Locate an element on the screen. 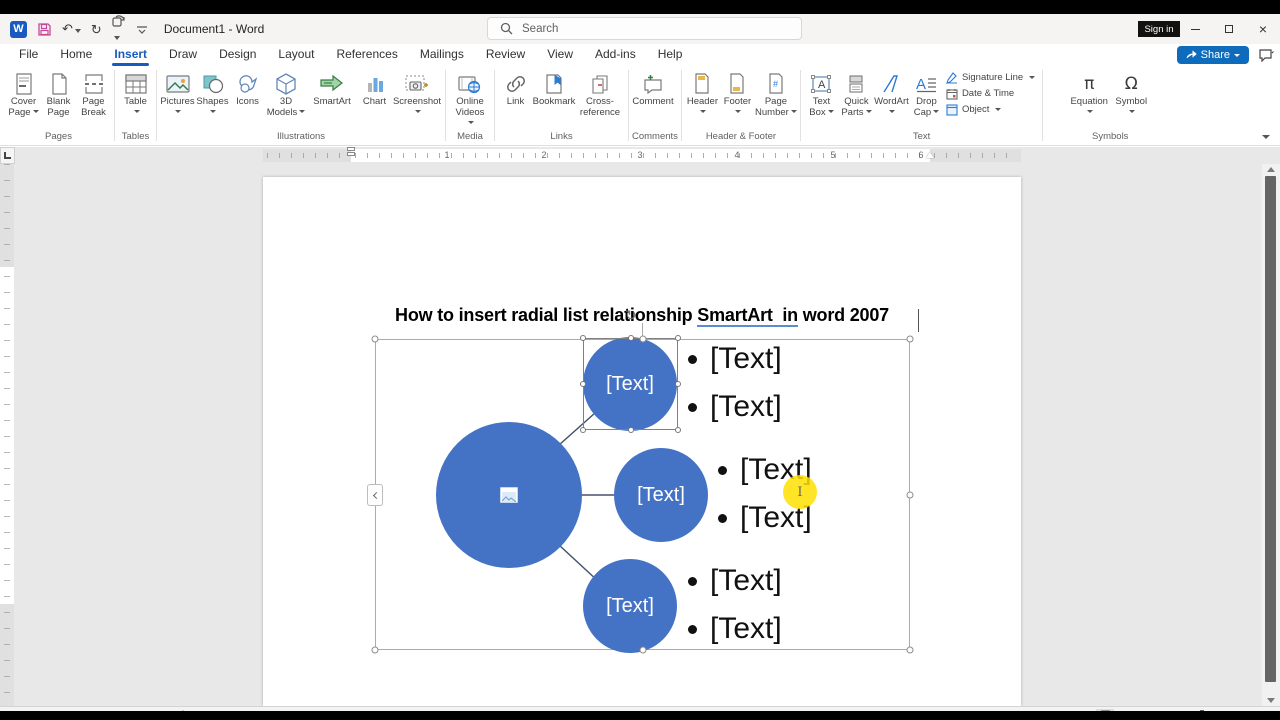 This screenshot has width=1280, height=720. shape-selection-box is located at coordinates (630, 384).